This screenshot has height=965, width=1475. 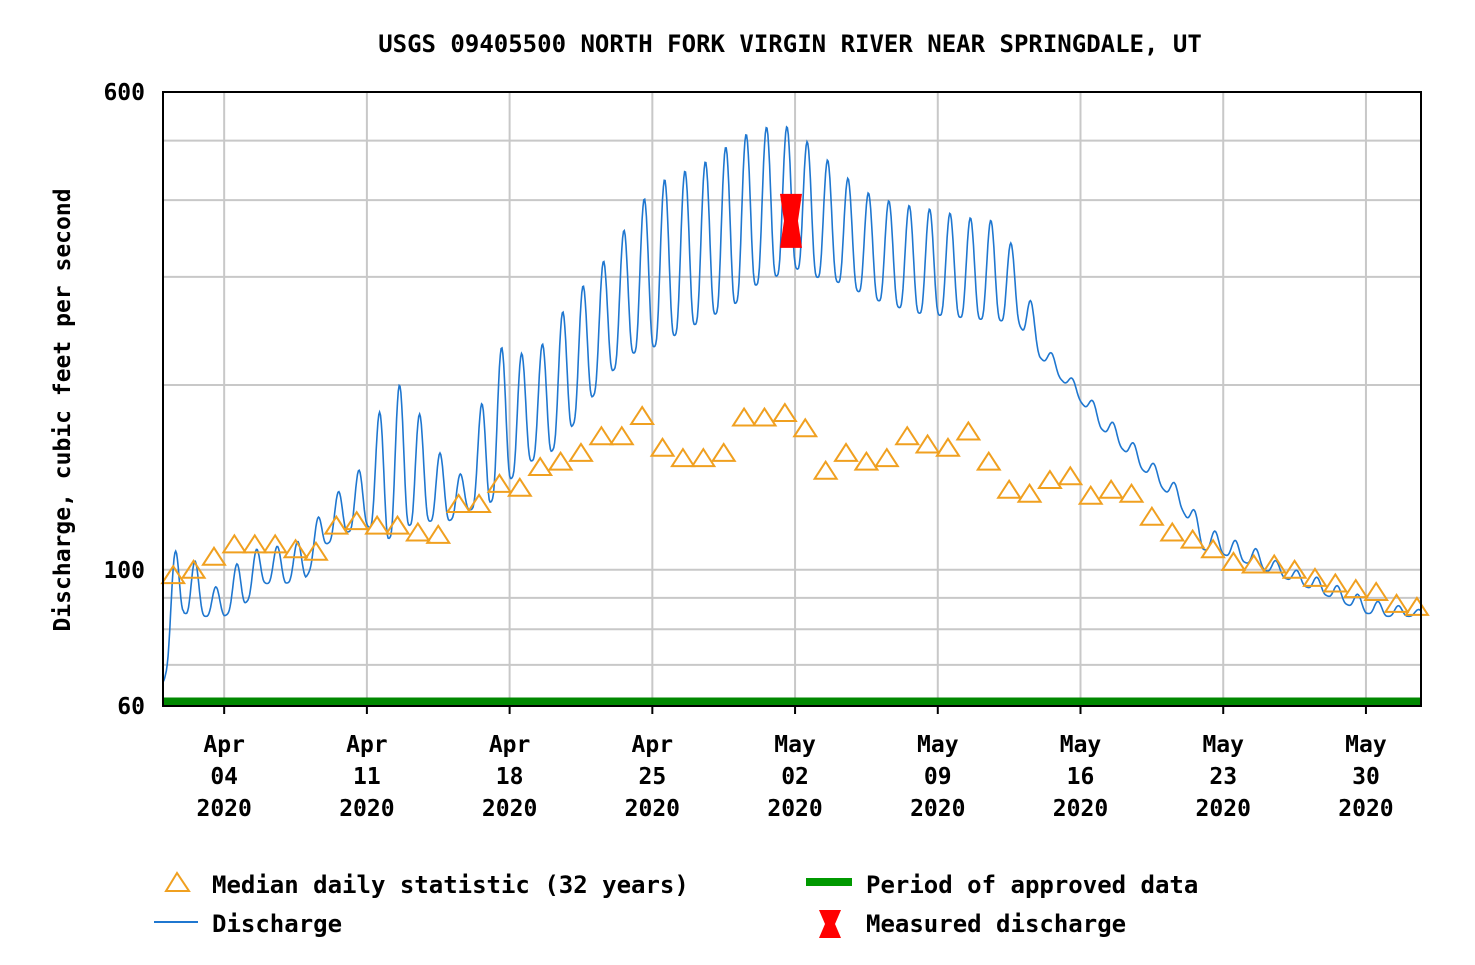 I want to click on y-axis-label: Discharge, cubic feet per second, so click(x=63, y=409).